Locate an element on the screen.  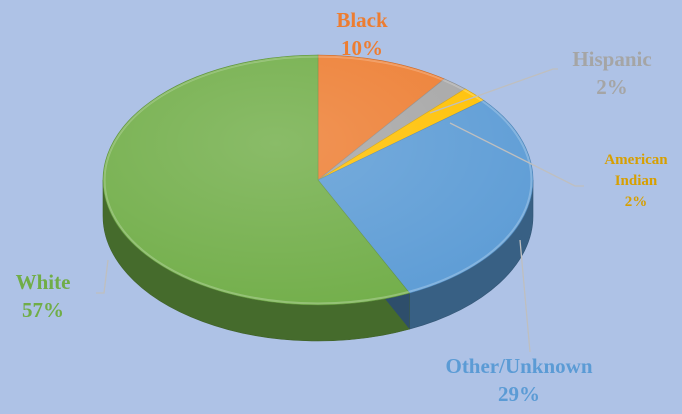
slice-label-white: White is located at coordinates (43, 282).